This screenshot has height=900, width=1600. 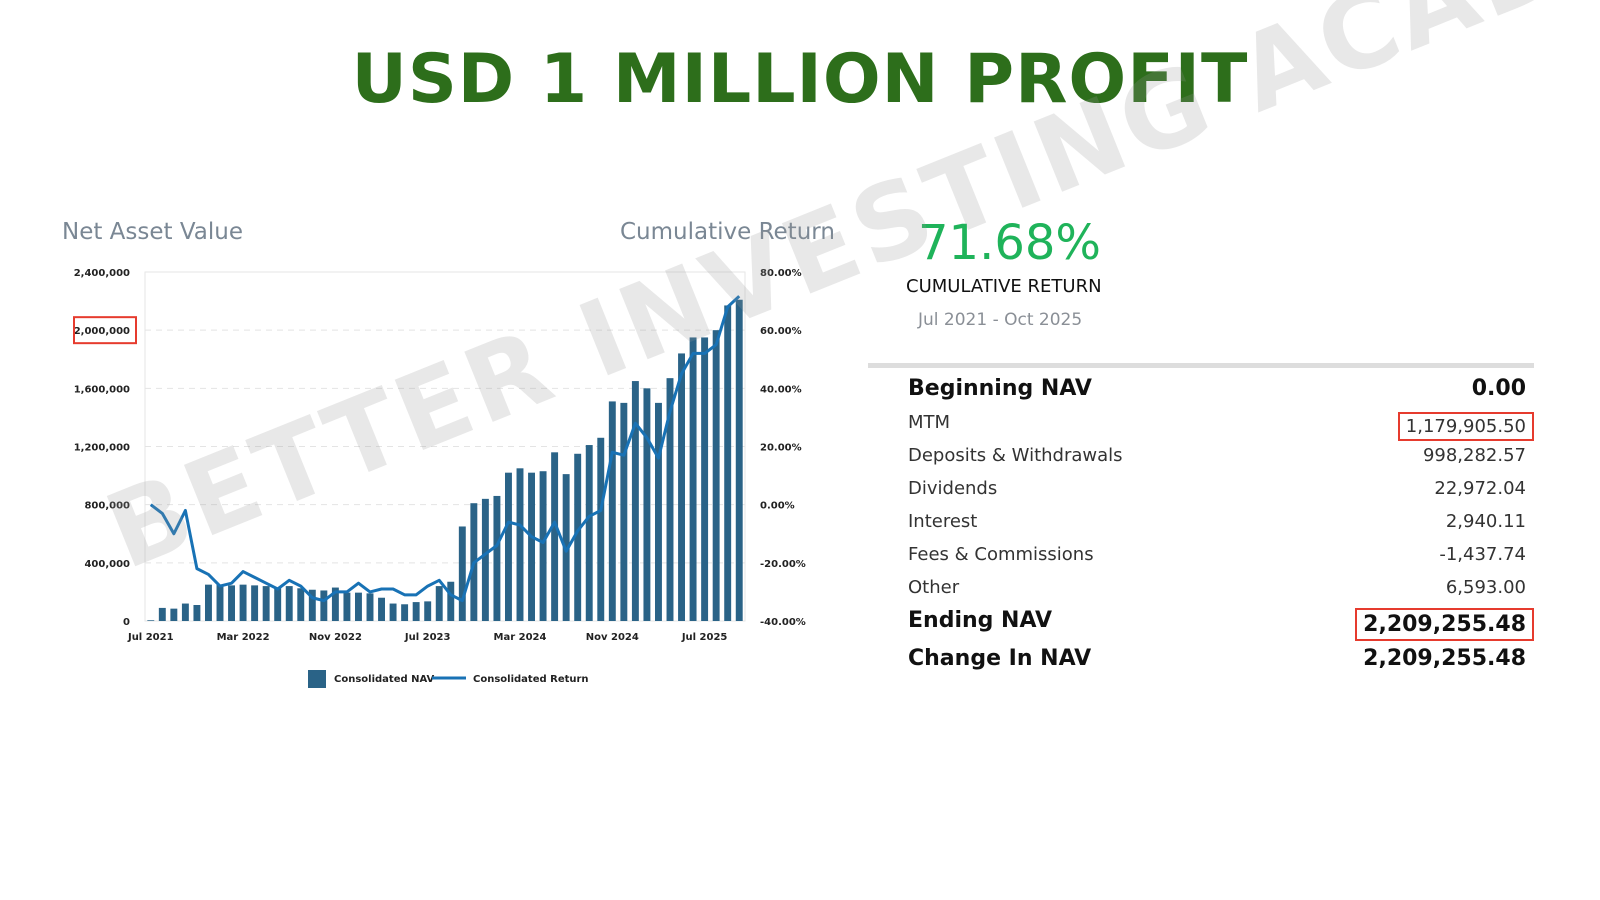 I want to click on row-label: Interest, so click(x=943, y=521).